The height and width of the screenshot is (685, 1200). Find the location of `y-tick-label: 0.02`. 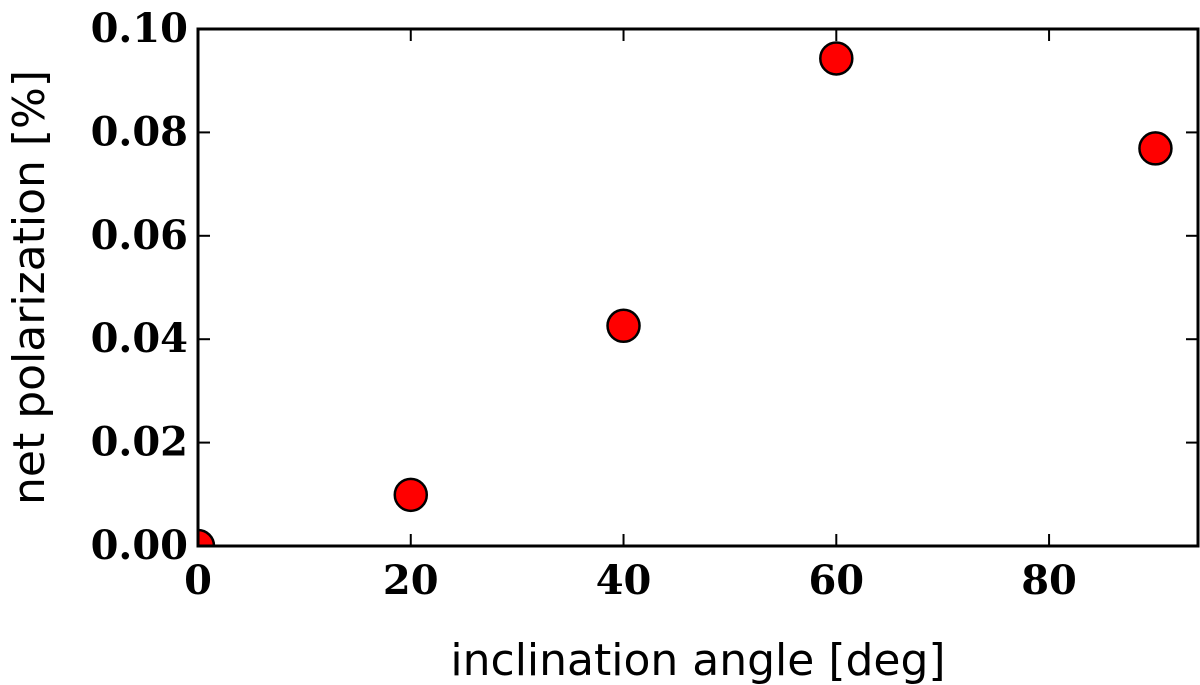

y-tick-label: 0.02 is located at coordinates (139, 442).